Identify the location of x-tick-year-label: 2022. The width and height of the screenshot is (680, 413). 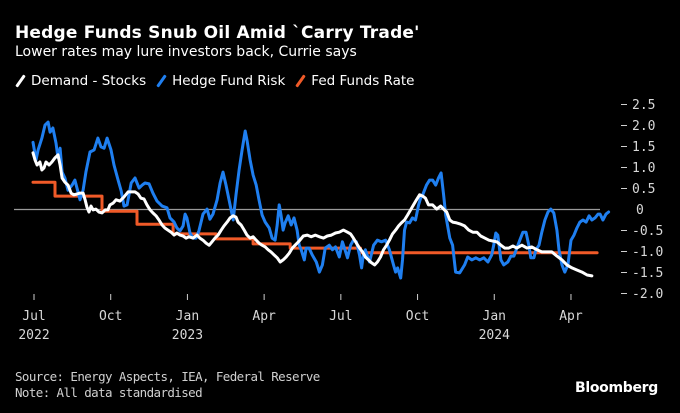
(33, 335).